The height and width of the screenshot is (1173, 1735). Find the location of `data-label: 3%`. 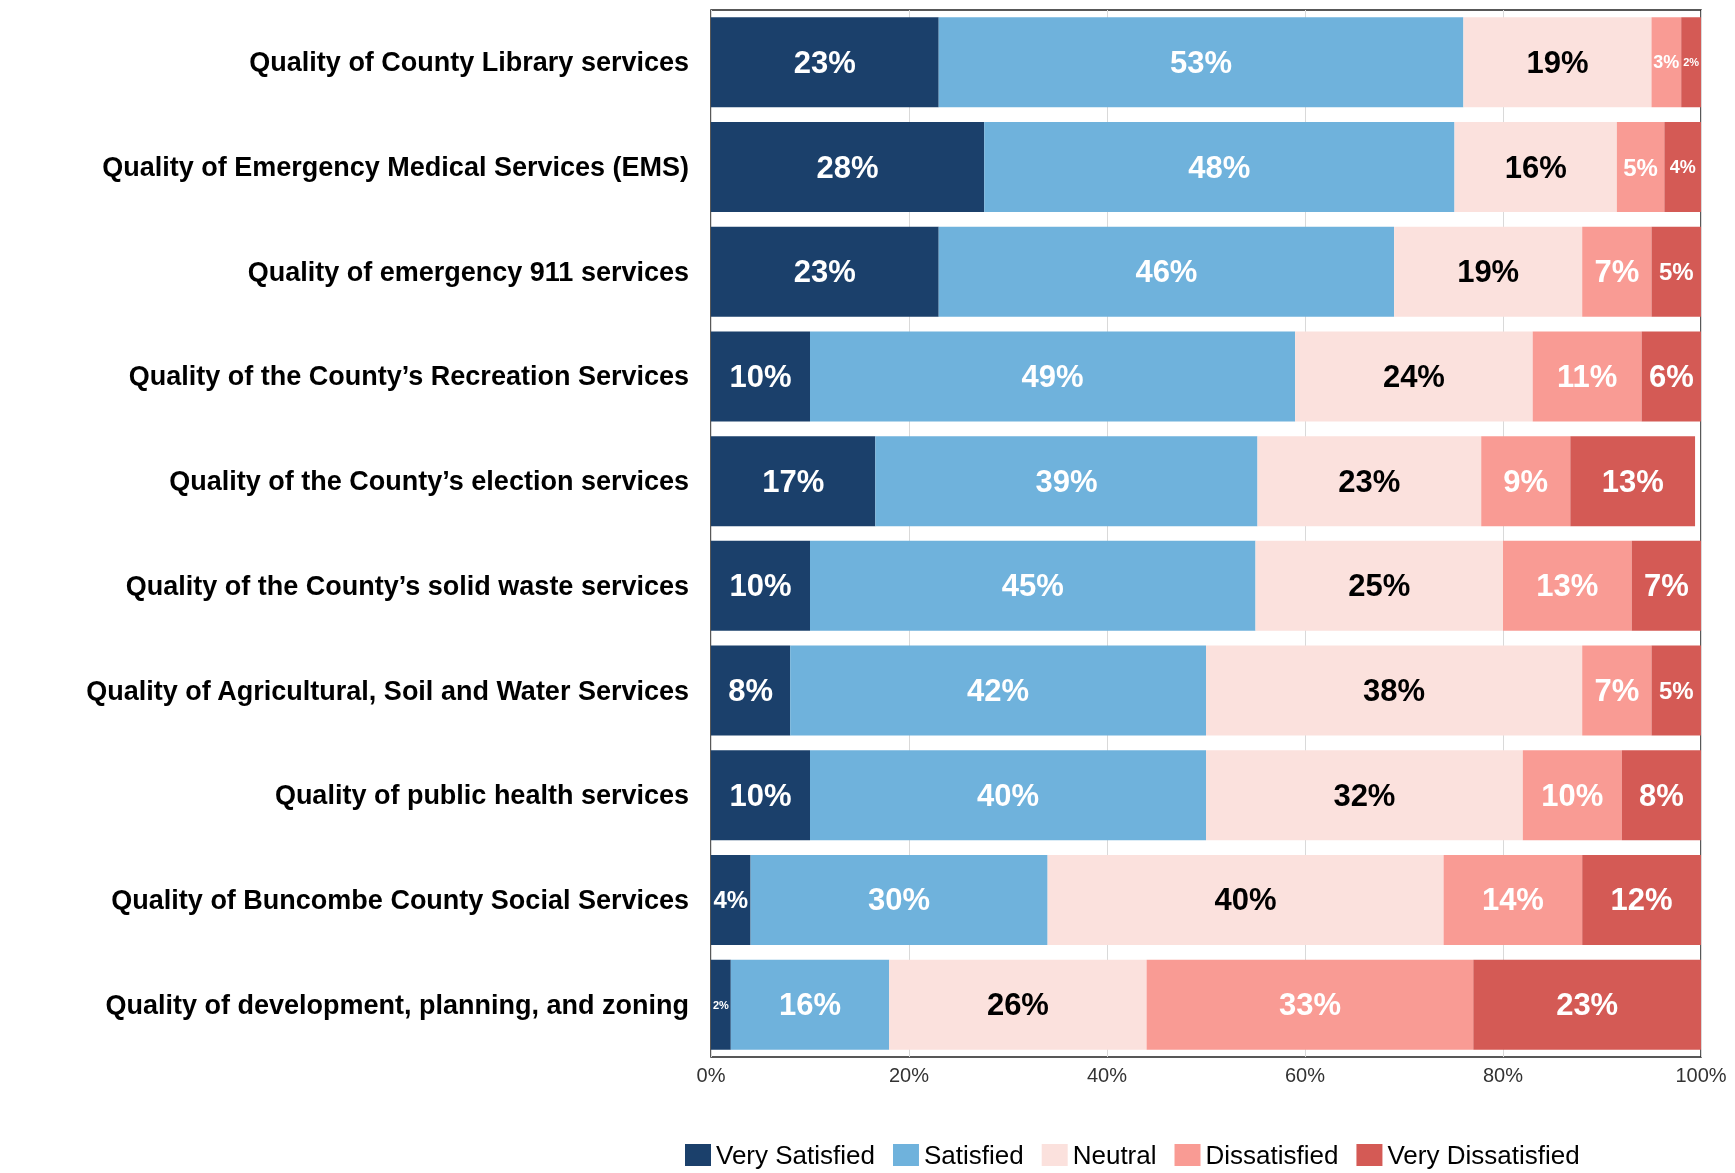

data-label: 3% is located at coordinates (1666, 62).